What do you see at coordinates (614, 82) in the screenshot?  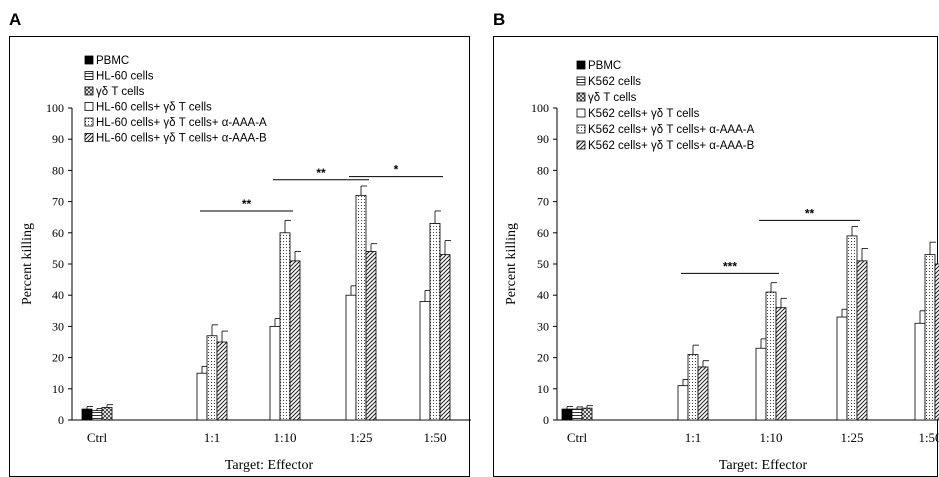 I see `legend-label: K562 cells` at bounding box center [614, 82].